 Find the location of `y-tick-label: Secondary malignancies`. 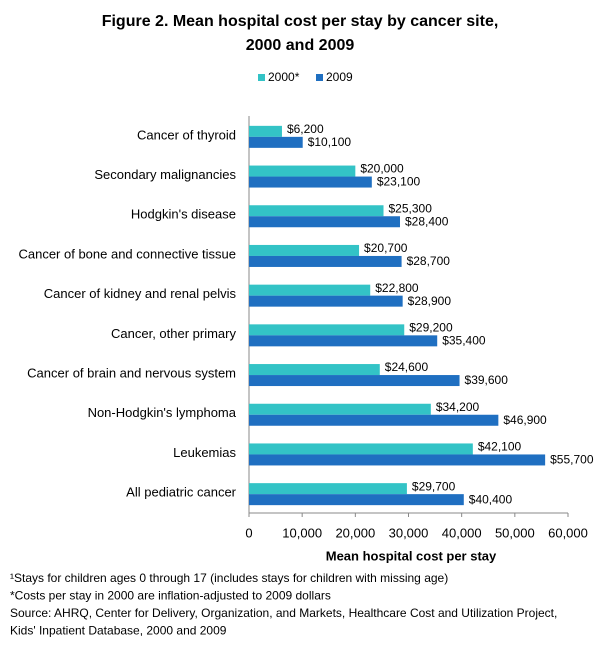

y-tick-label: Secondary malignancies is located at coordinates (165, 174).